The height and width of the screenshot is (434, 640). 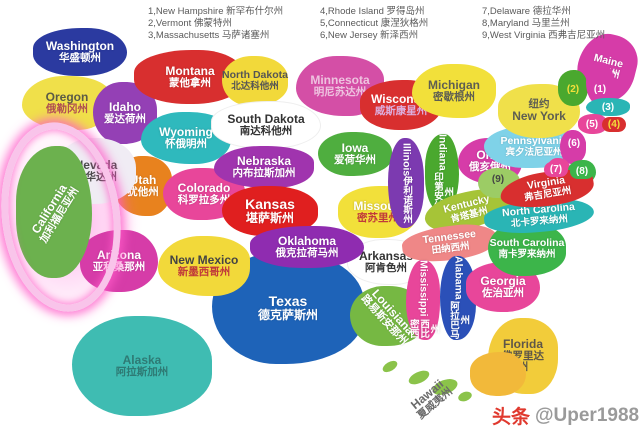 I want to click on state-zh-label: 怀俄明州, so click(x=186, y=143).